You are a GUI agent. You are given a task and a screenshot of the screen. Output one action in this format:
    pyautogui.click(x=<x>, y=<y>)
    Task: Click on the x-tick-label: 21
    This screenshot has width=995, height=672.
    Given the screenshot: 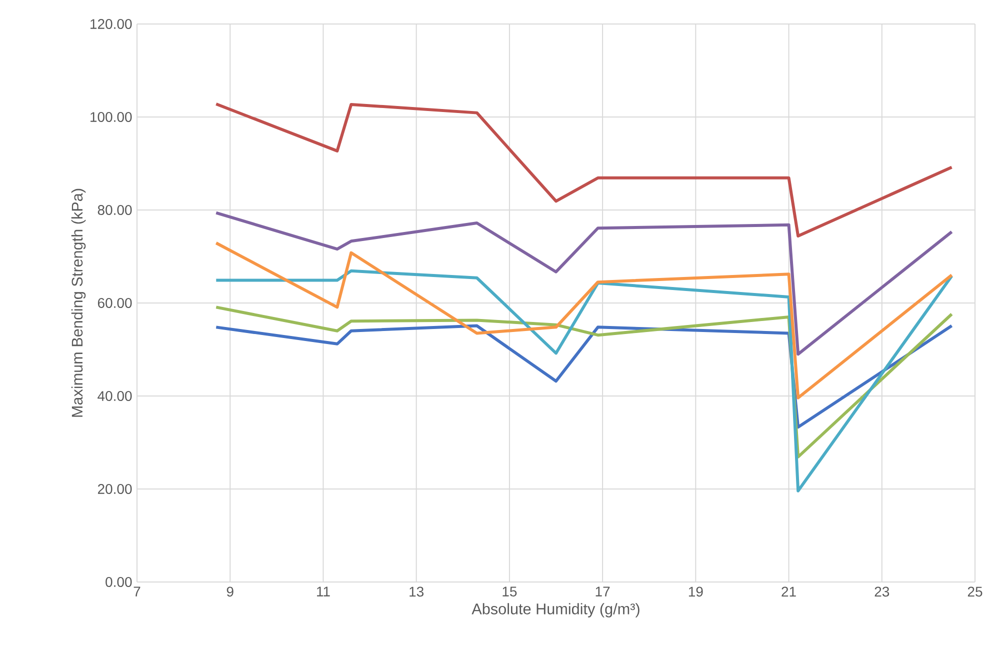 What is the action you would take?
    pyautogui.click(x=789, y=591)
    